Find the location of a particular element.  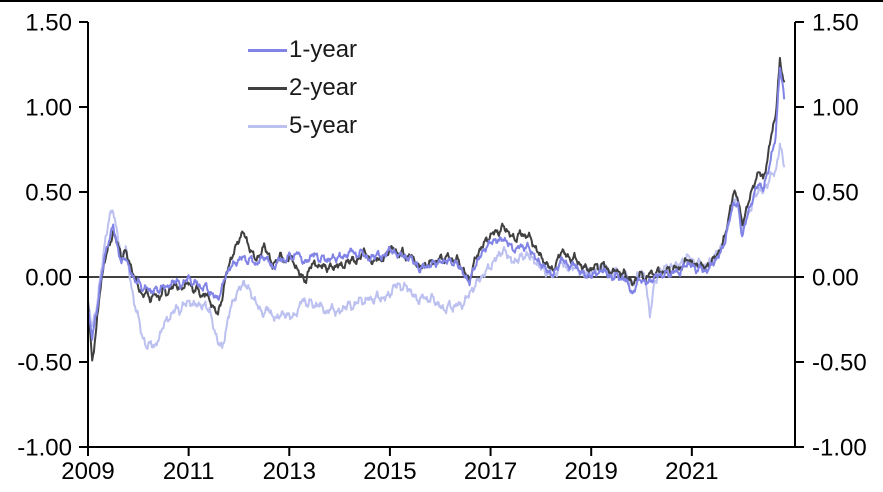

legend-item-2-year: 2-year is located at coordinates (302, 88).